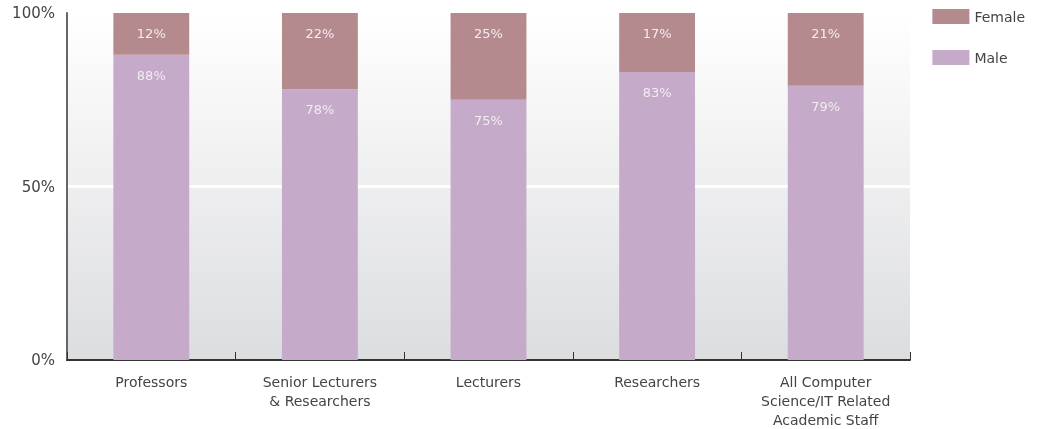  I want to click on data-label: 75%, so click(488, 120).